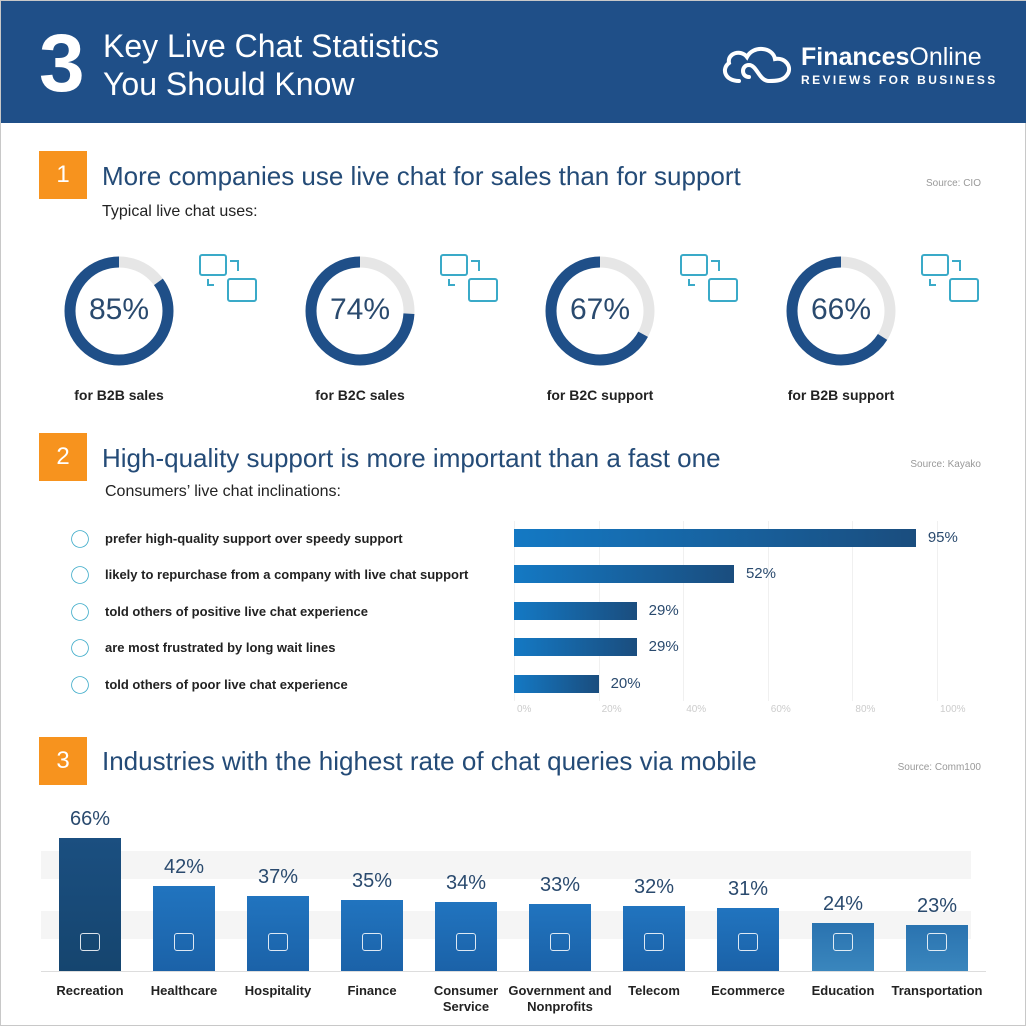 The height and width of the screenshot is (1026, 1026). What do you see at coordinates (937, 990) in the screenshot?
I see `bar-category-label: Transportation` at bounding box center [937, 990].